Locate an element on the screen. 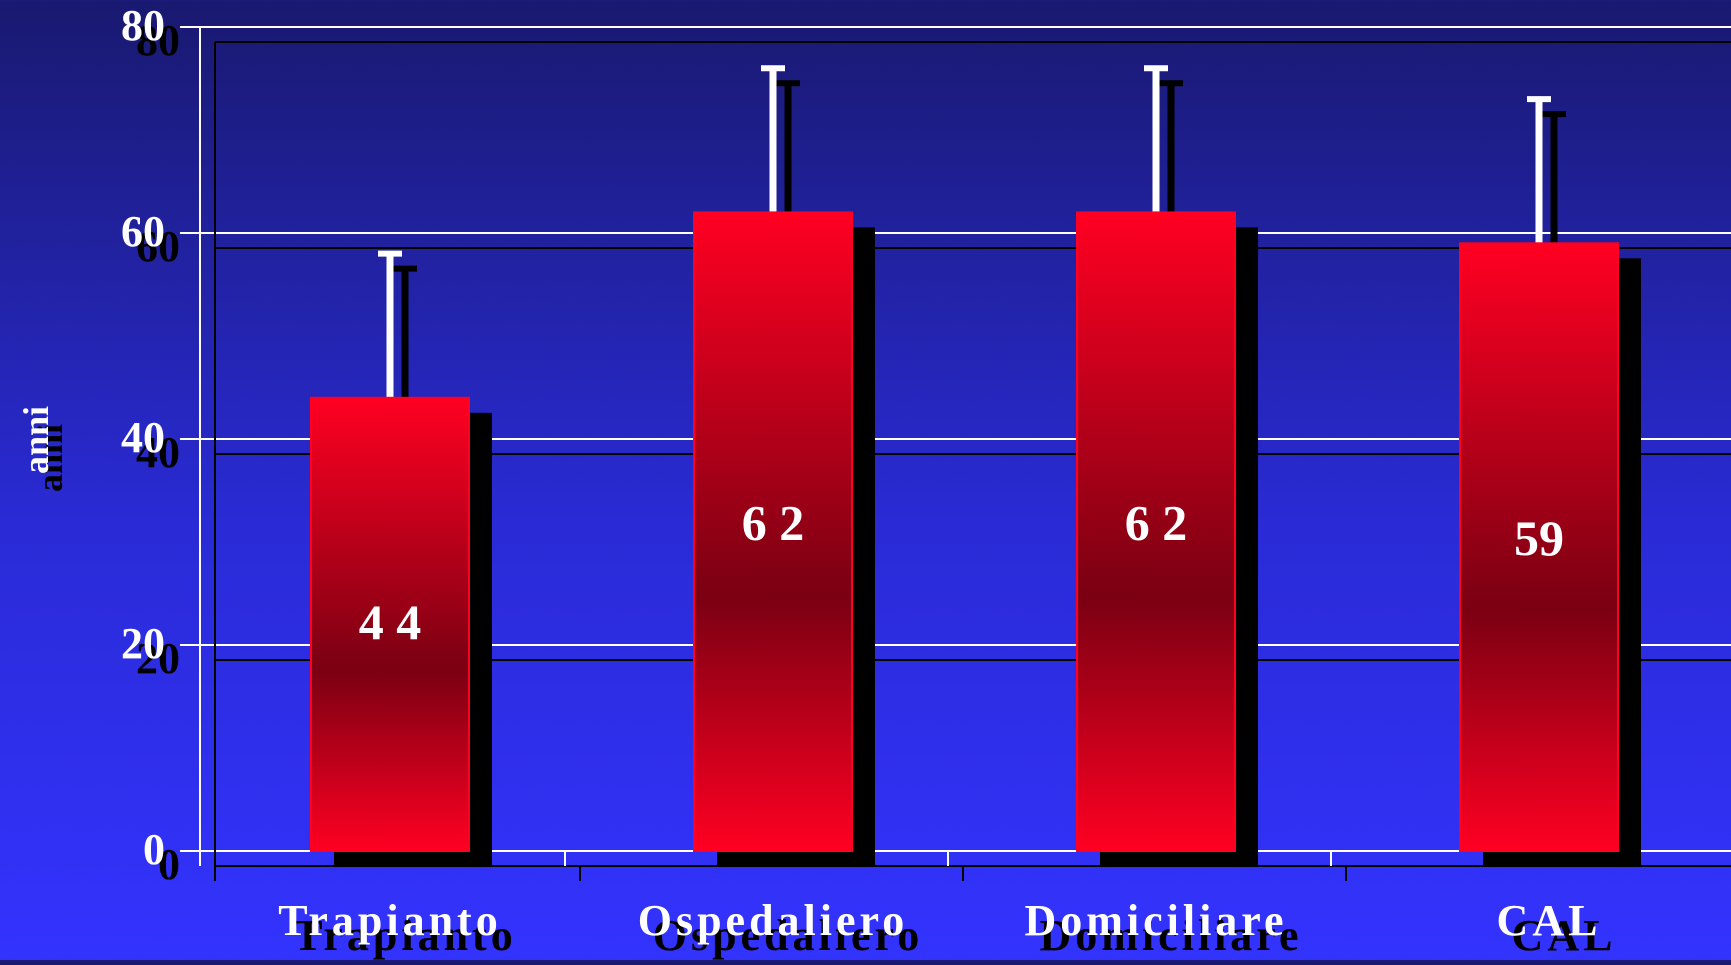 Image resolution: width=1731 pixels, height=965 pixels. y-tick-label-shadow: 60 is located at coordinates (158, 246).